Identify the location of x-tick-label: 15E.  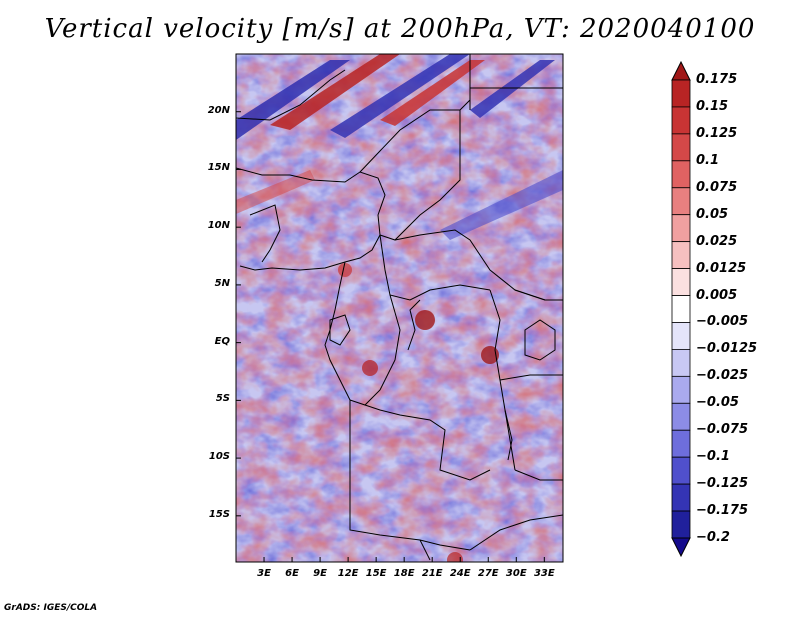
(376, 573).